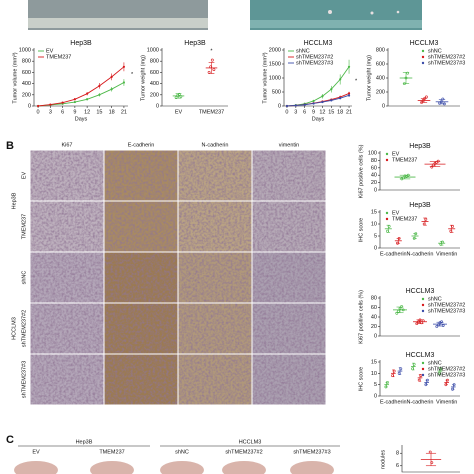 This screenshot has height=474, width=474. What do you see at coordinates (318, 86) in the screenshot?
I see `series-line` at bounding box center [318, 86].